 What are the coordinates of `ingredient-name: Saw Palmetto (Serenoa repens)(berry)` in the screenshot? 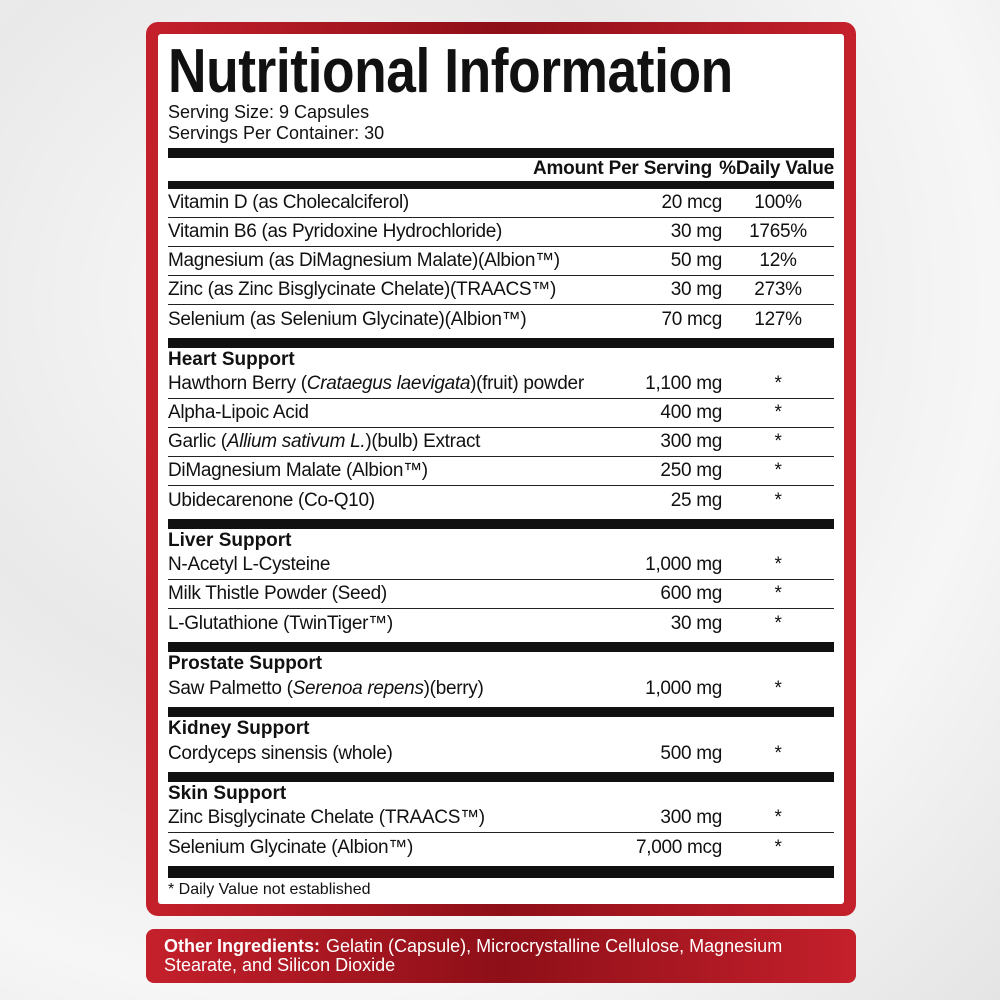 It's located at (326, 688).